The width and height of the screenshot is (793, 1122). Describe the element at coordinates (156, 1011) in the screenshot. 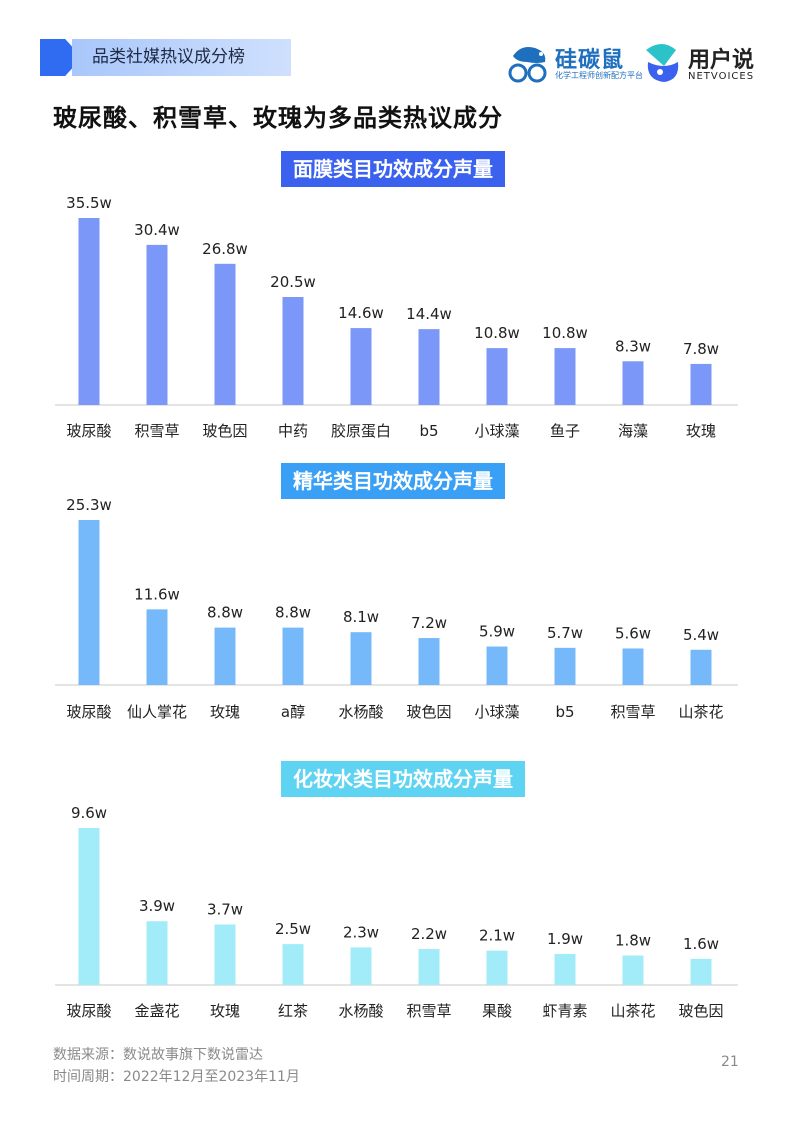

I see `category-label: 金盏花` at that location.